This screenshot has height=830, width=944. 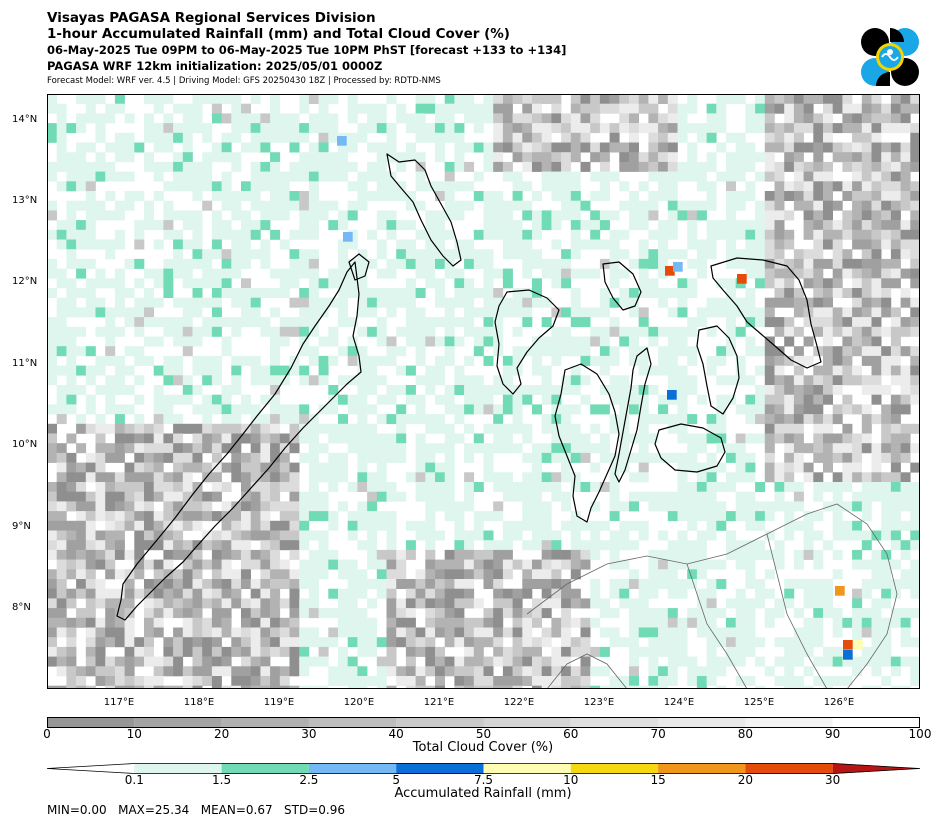 I want to click on lon-label: 126°E, so click(x=839, y=702).